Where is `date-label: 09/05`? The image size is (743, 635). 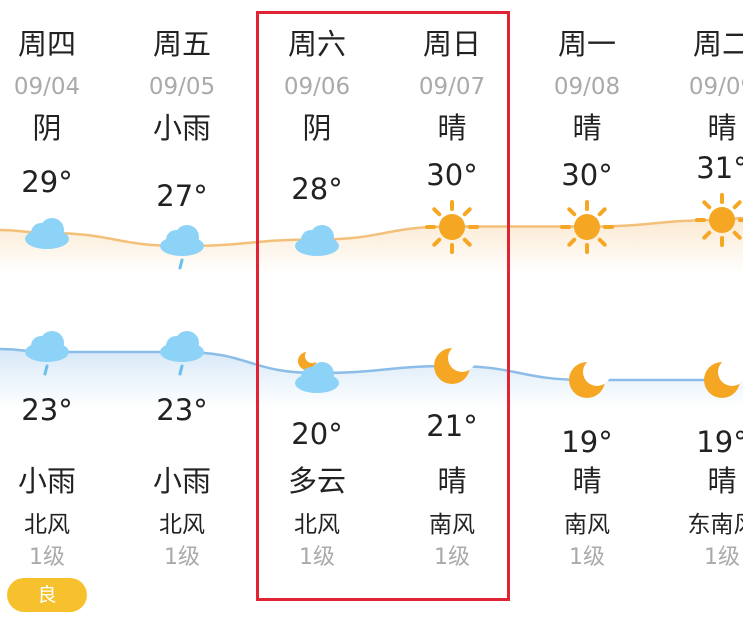
date-label: 09/05 is located at coordinates (182, 87).